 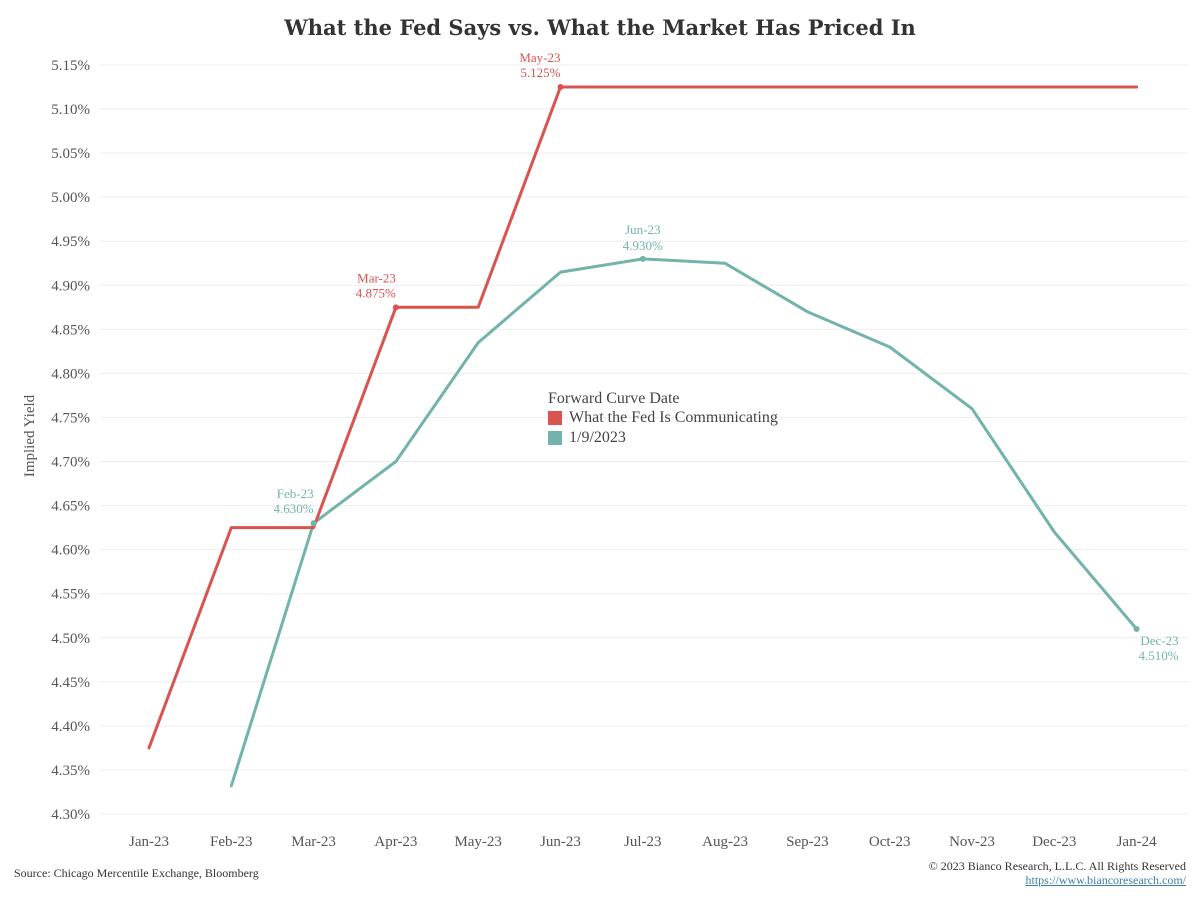 What do you see at coordinates (1105, 880) in the screenshot?
I see `website-link: https://www.biancoresearch.com/` at bounding box center [1105, 880].